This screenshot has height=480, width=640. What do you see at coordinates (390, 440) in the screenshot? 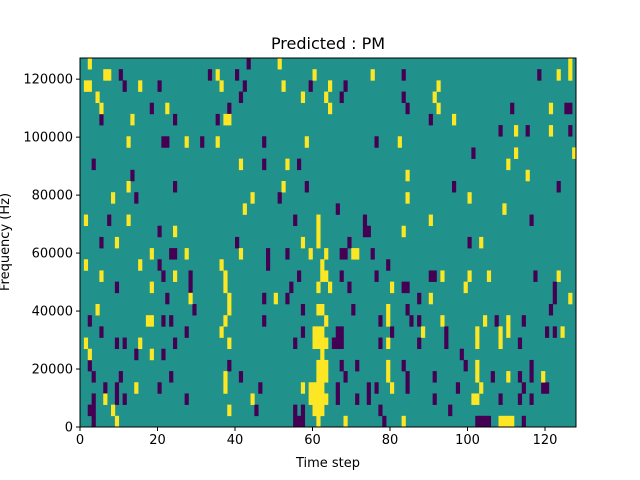
I see `x-tick-label: 80` at bounding box center [390, 440].